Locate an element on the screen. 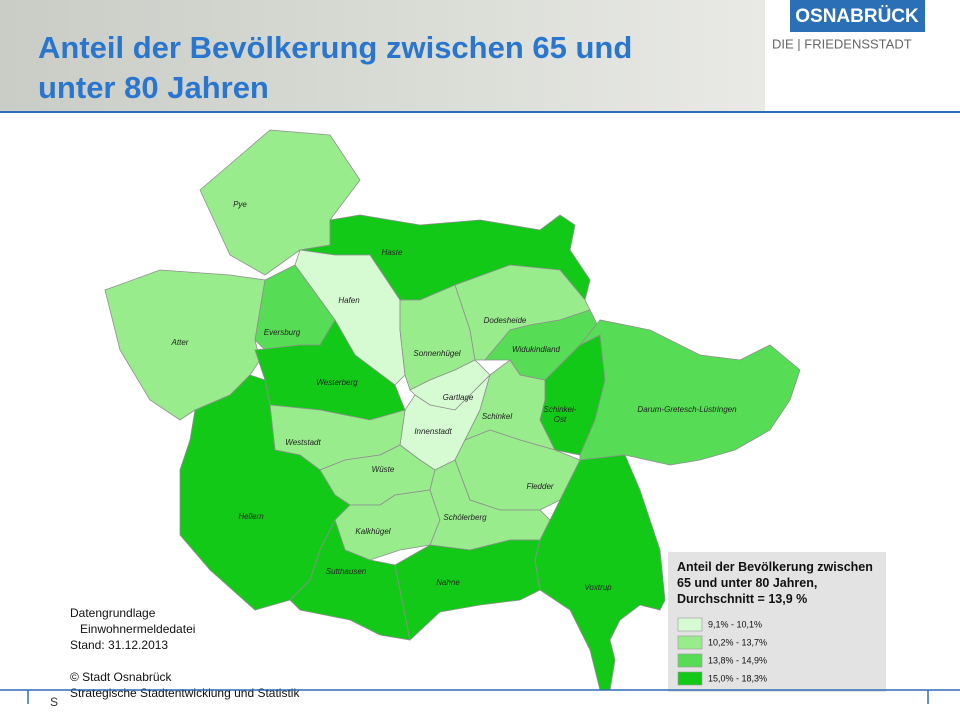 This screenshot has height=720, width=960. district-label: Eversburg is located at coordinates (282, 332).